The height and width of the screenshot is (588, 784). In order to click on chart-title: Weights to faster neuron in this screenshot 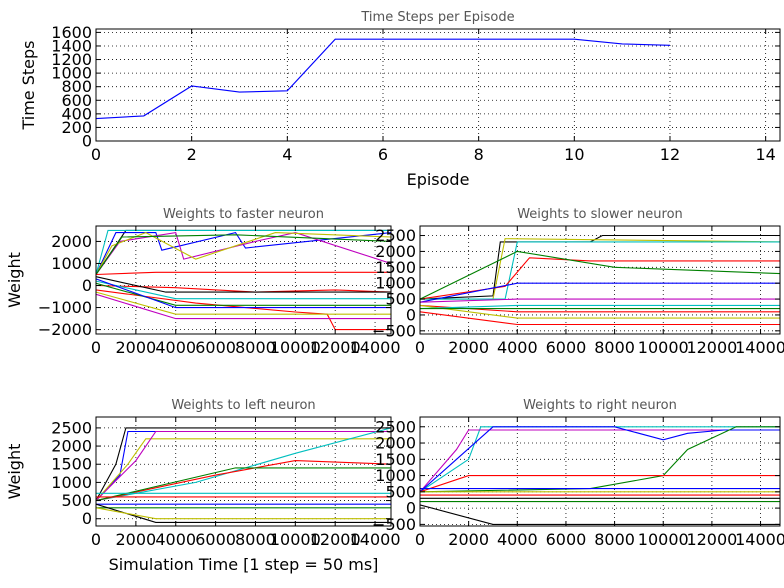, I will do `click(243, 214)`.